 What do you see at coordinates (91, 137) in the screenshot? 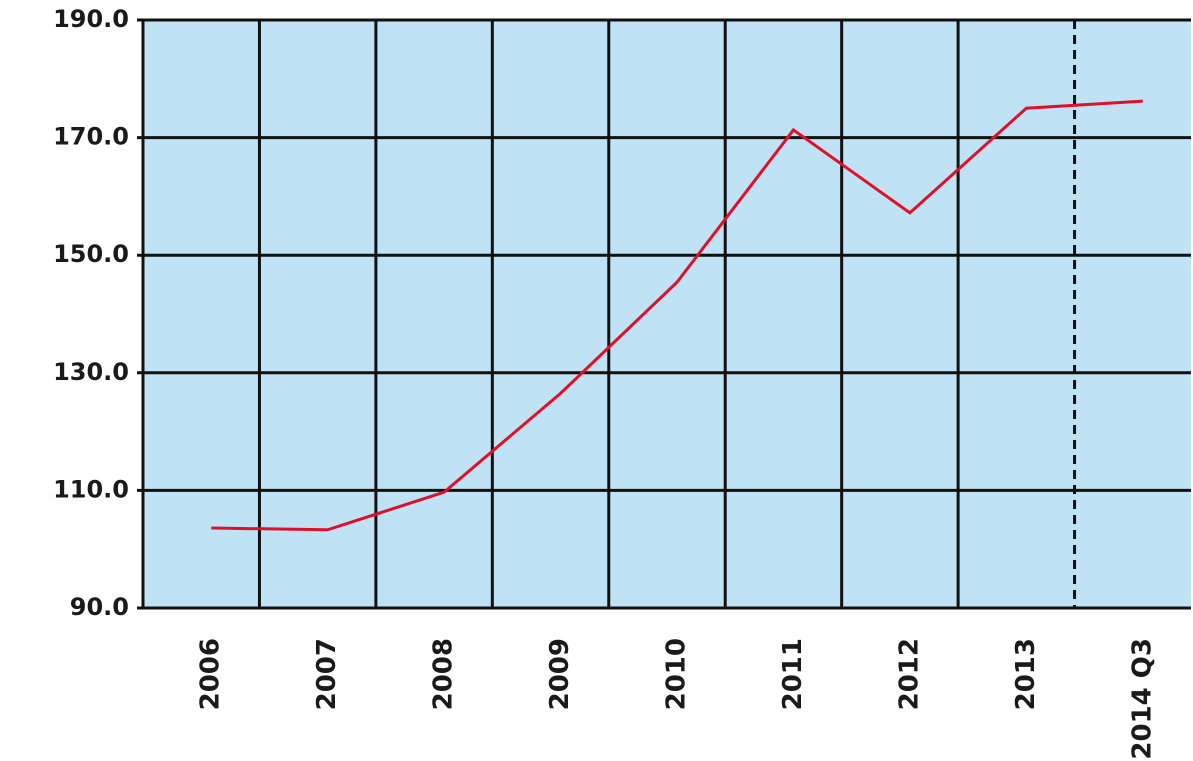
I see `y-tick-label: 170.0` at bounding box center [91, 137].